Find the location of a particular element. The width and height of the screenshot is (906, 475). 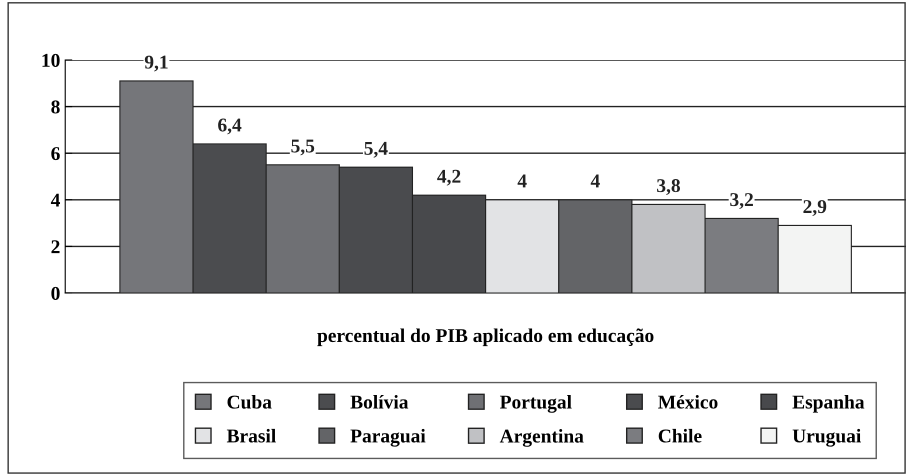

y-tick-label: 2 is located at coordinates (55, 247).